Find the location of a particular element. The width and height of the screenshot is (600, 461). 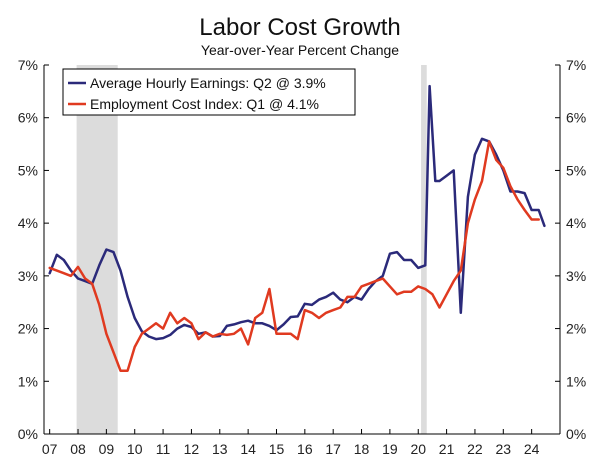

x-tick-label: 08 is located at coordinates (78, 449).